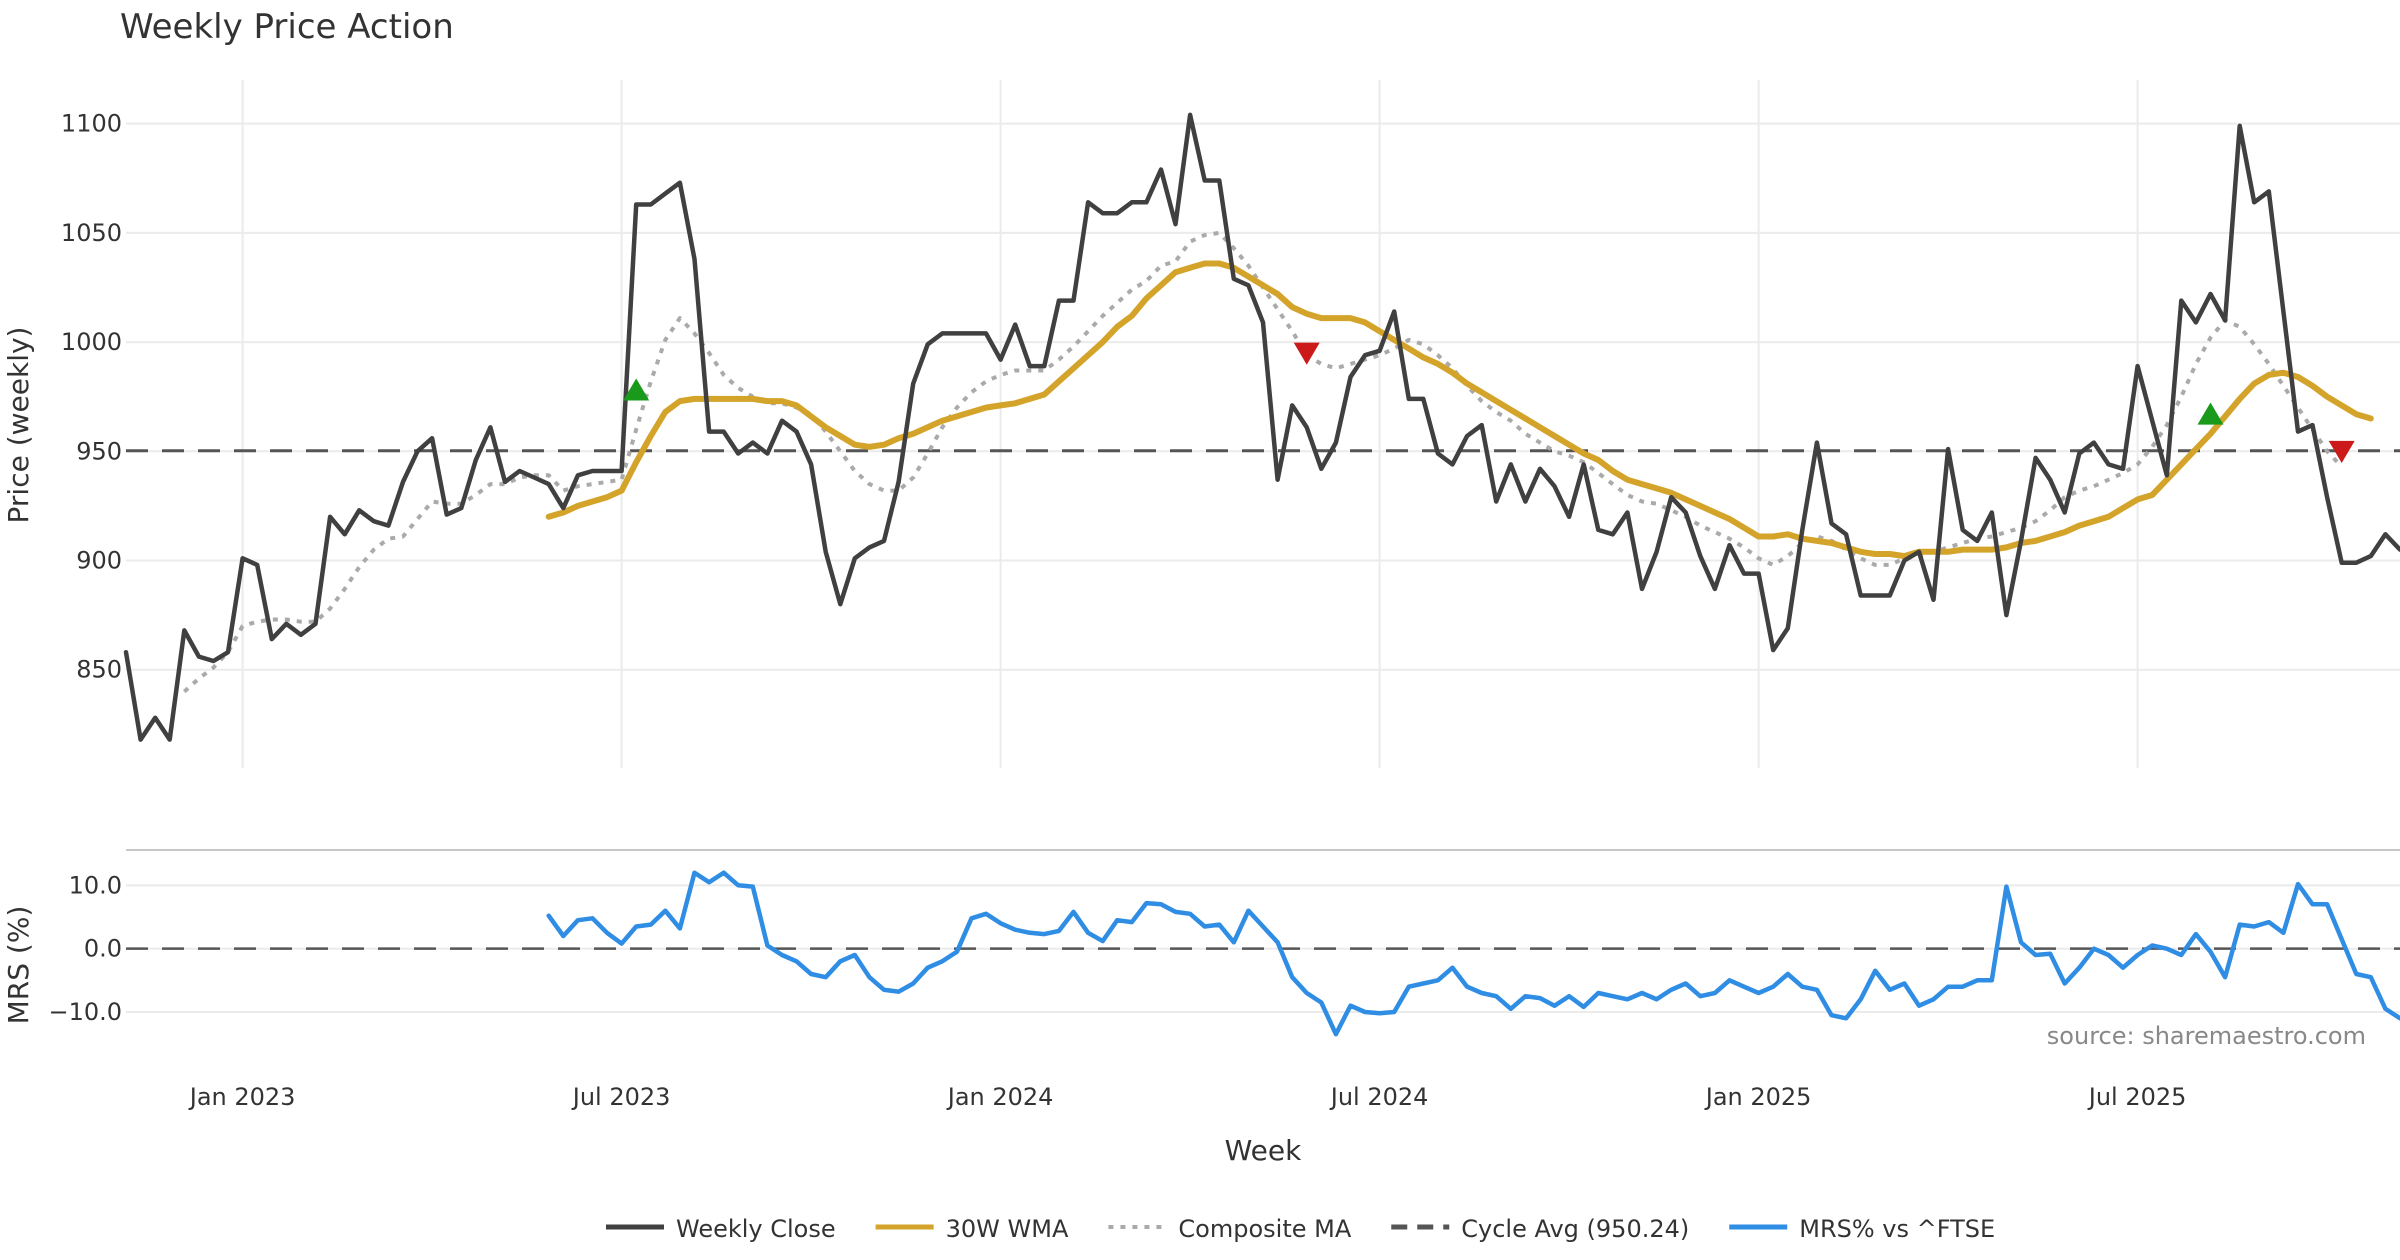 This screenshot has height=1260, width=2400. I want to click on price-y-ticks: 850 900 950 1000 1050 1100, so click(91, 397).